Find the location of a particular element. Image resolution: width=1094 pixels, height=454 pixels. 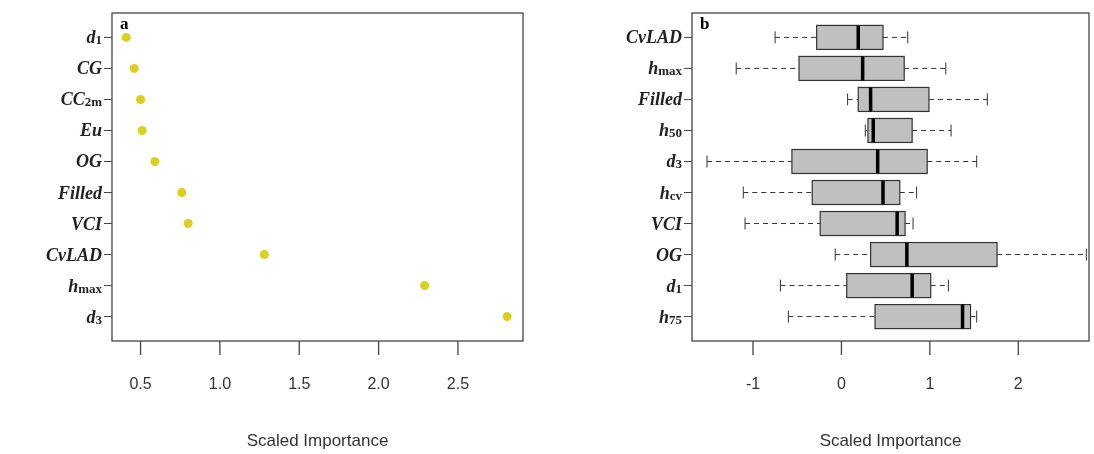

x-tick-label: 0 is located at coordinates (841, 383).